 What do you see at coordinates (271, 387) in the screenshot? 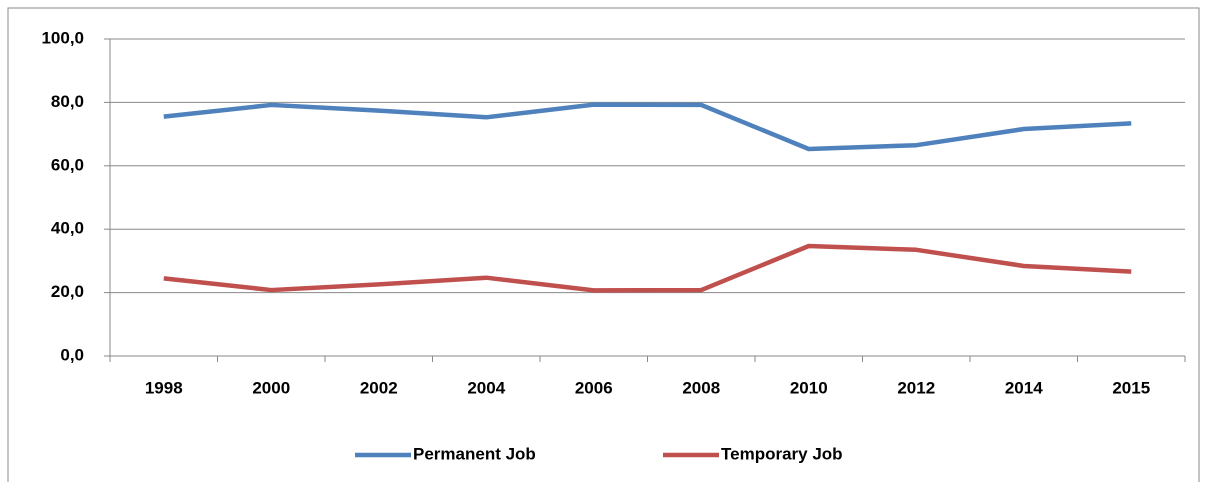
I see `x-tick-label: 2000` at bounding box center [271, 387].